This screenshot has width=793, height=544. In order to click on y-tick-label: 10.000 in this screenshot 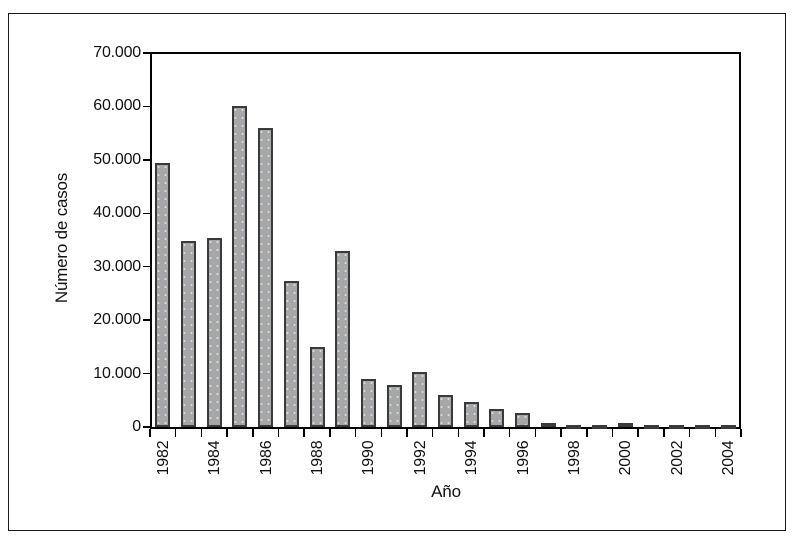, I will do `click(117, 373)`.